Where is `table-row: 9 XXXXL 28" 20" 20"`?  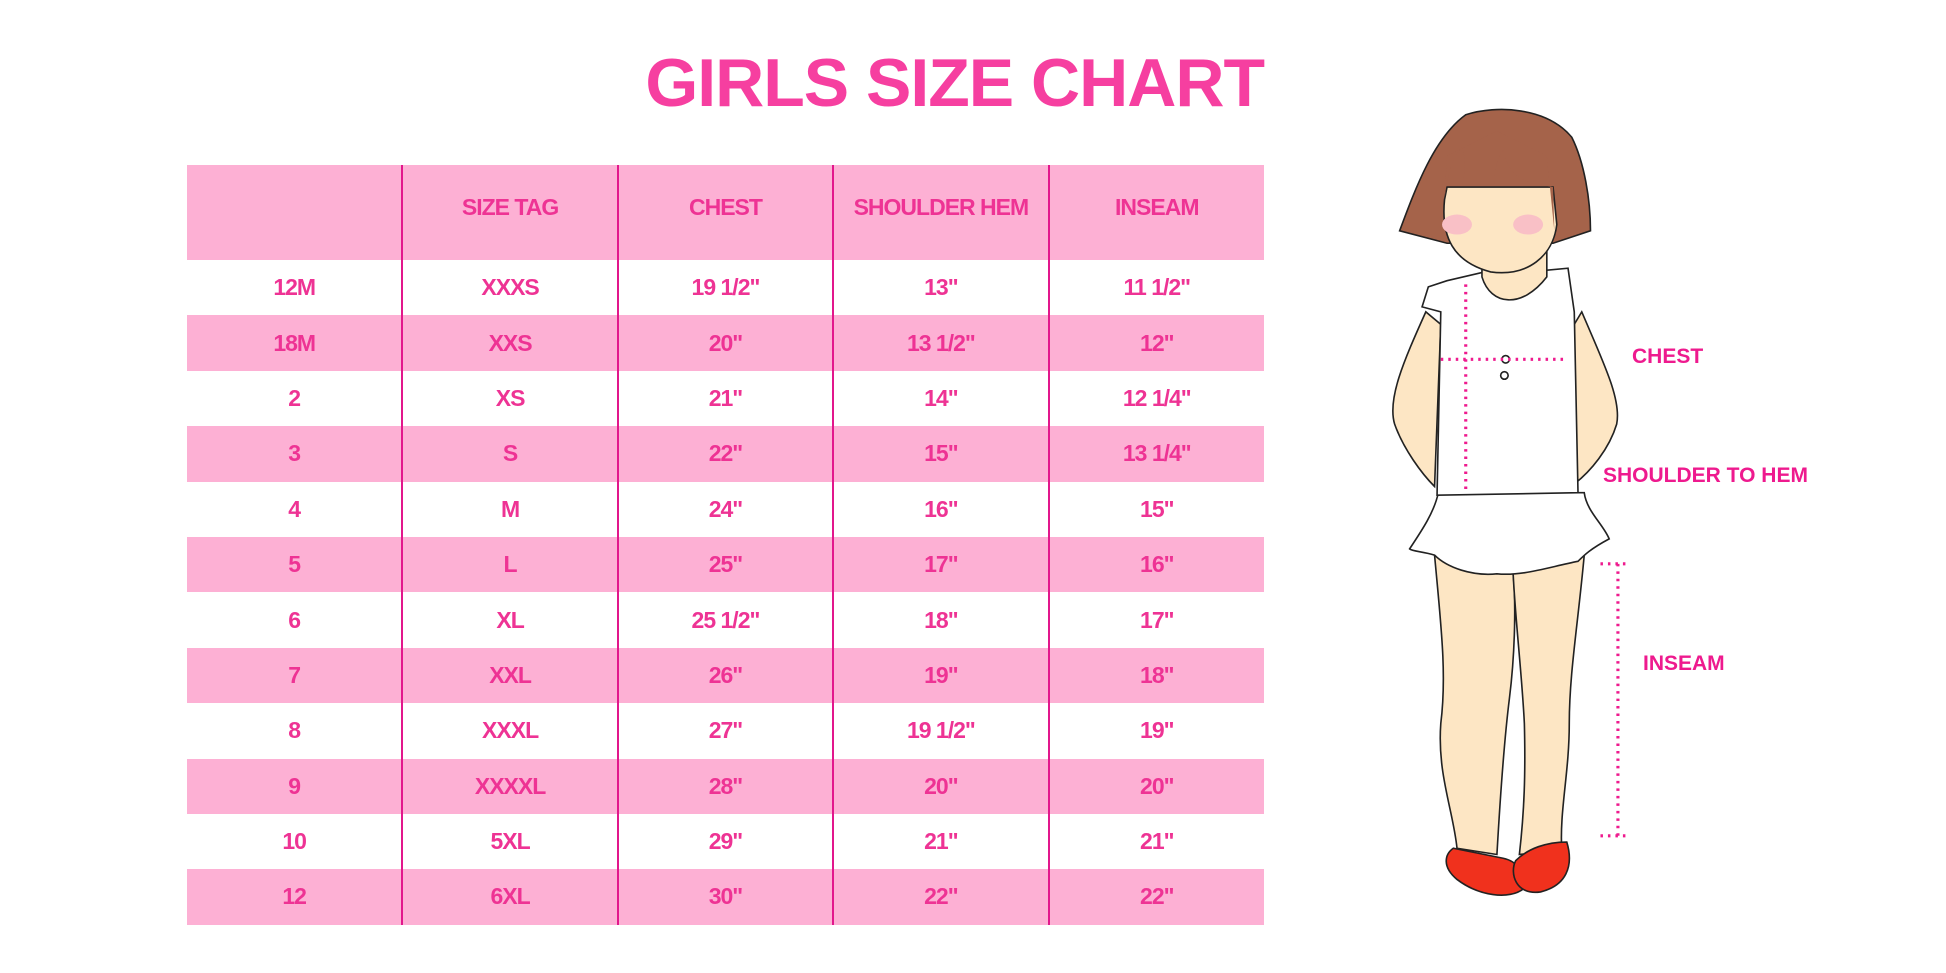
table-row: 9 XXXXL 28" 20" 20" is located at coordinates (725, 786).